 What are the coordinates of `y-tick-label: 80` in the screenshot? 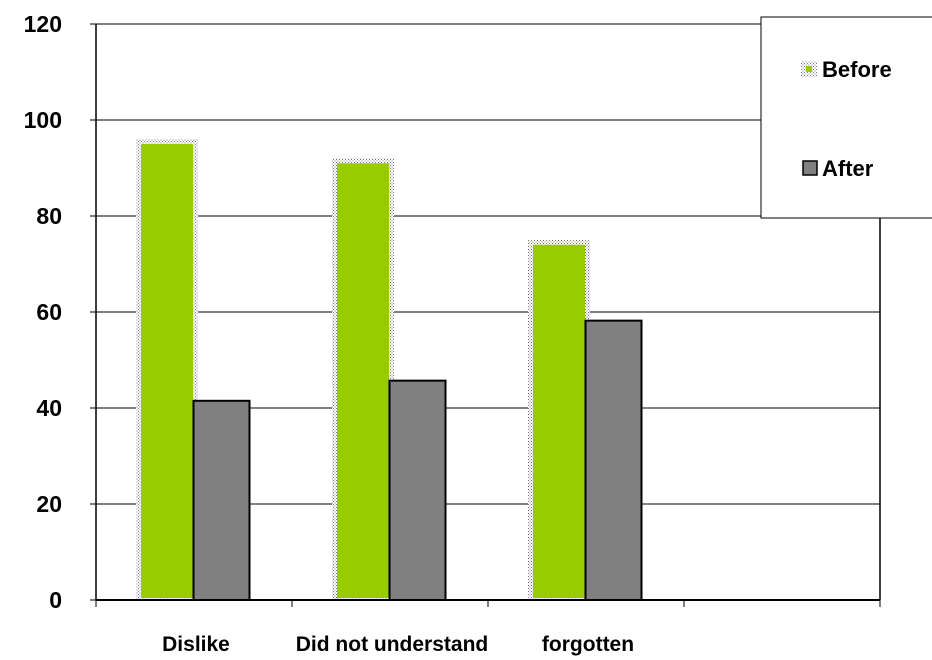 It's located at (49, 216).